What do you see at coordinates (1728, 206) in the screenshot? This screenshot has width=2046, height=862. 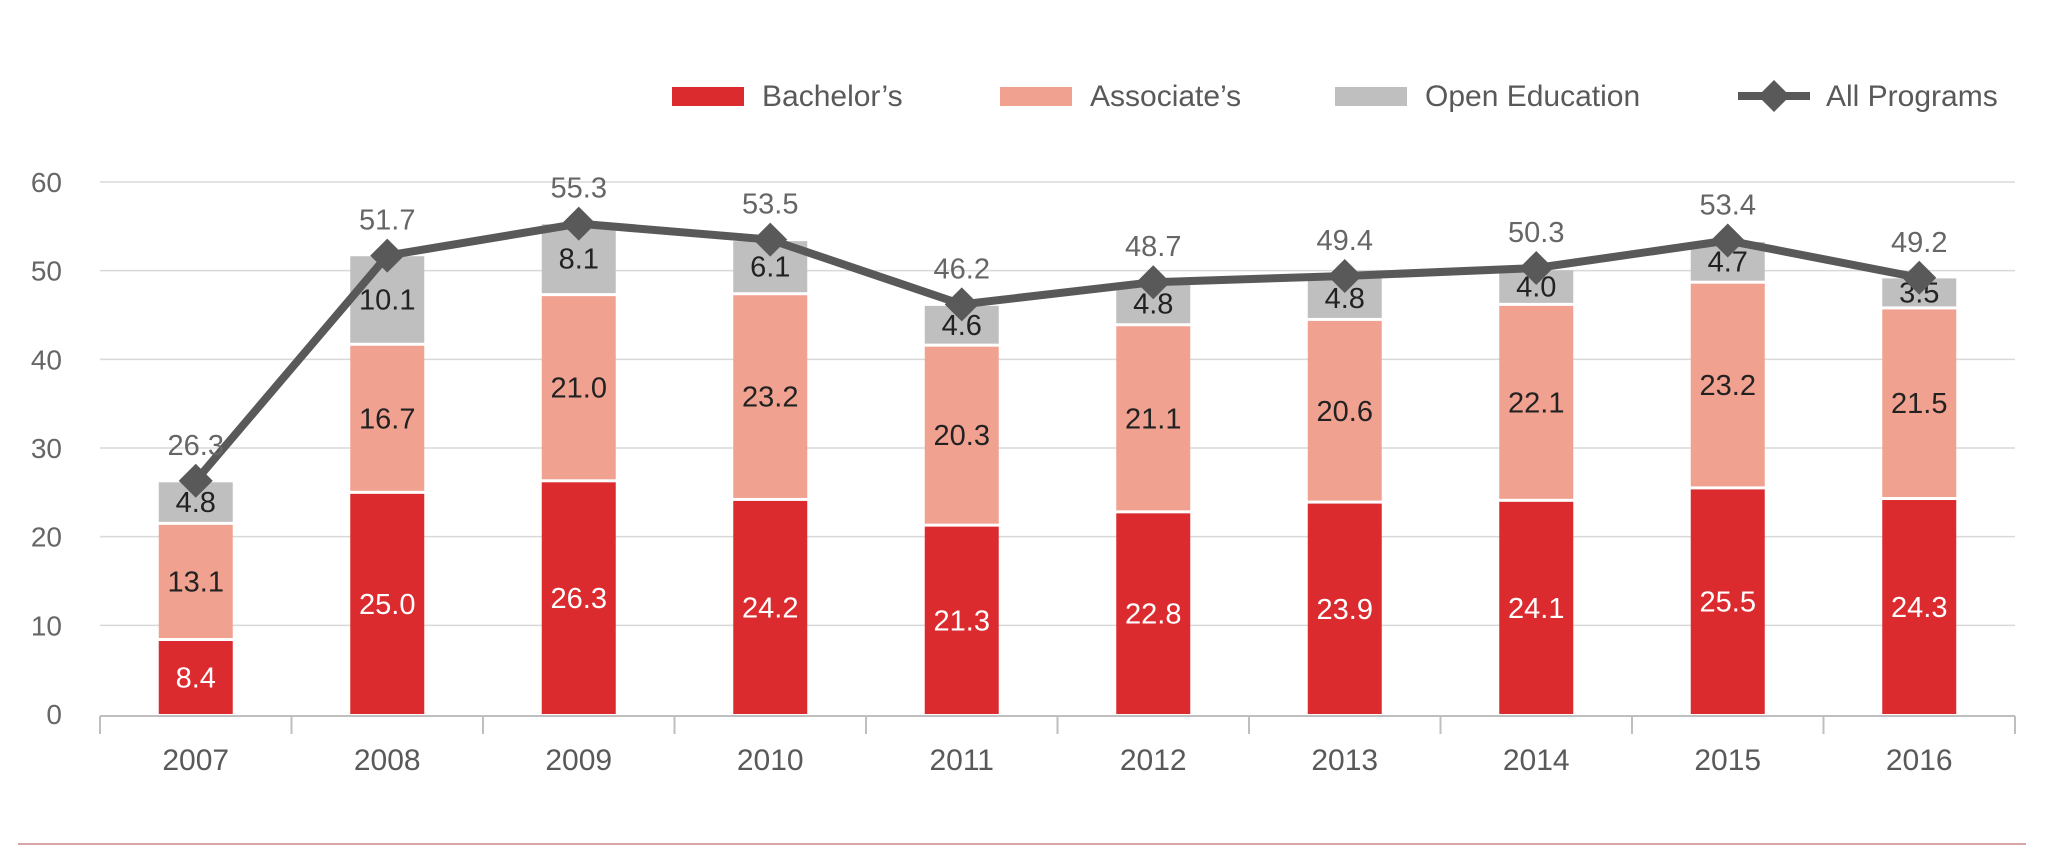 I see `line-value-label: 53.4` at bounding box center [1728, 206].